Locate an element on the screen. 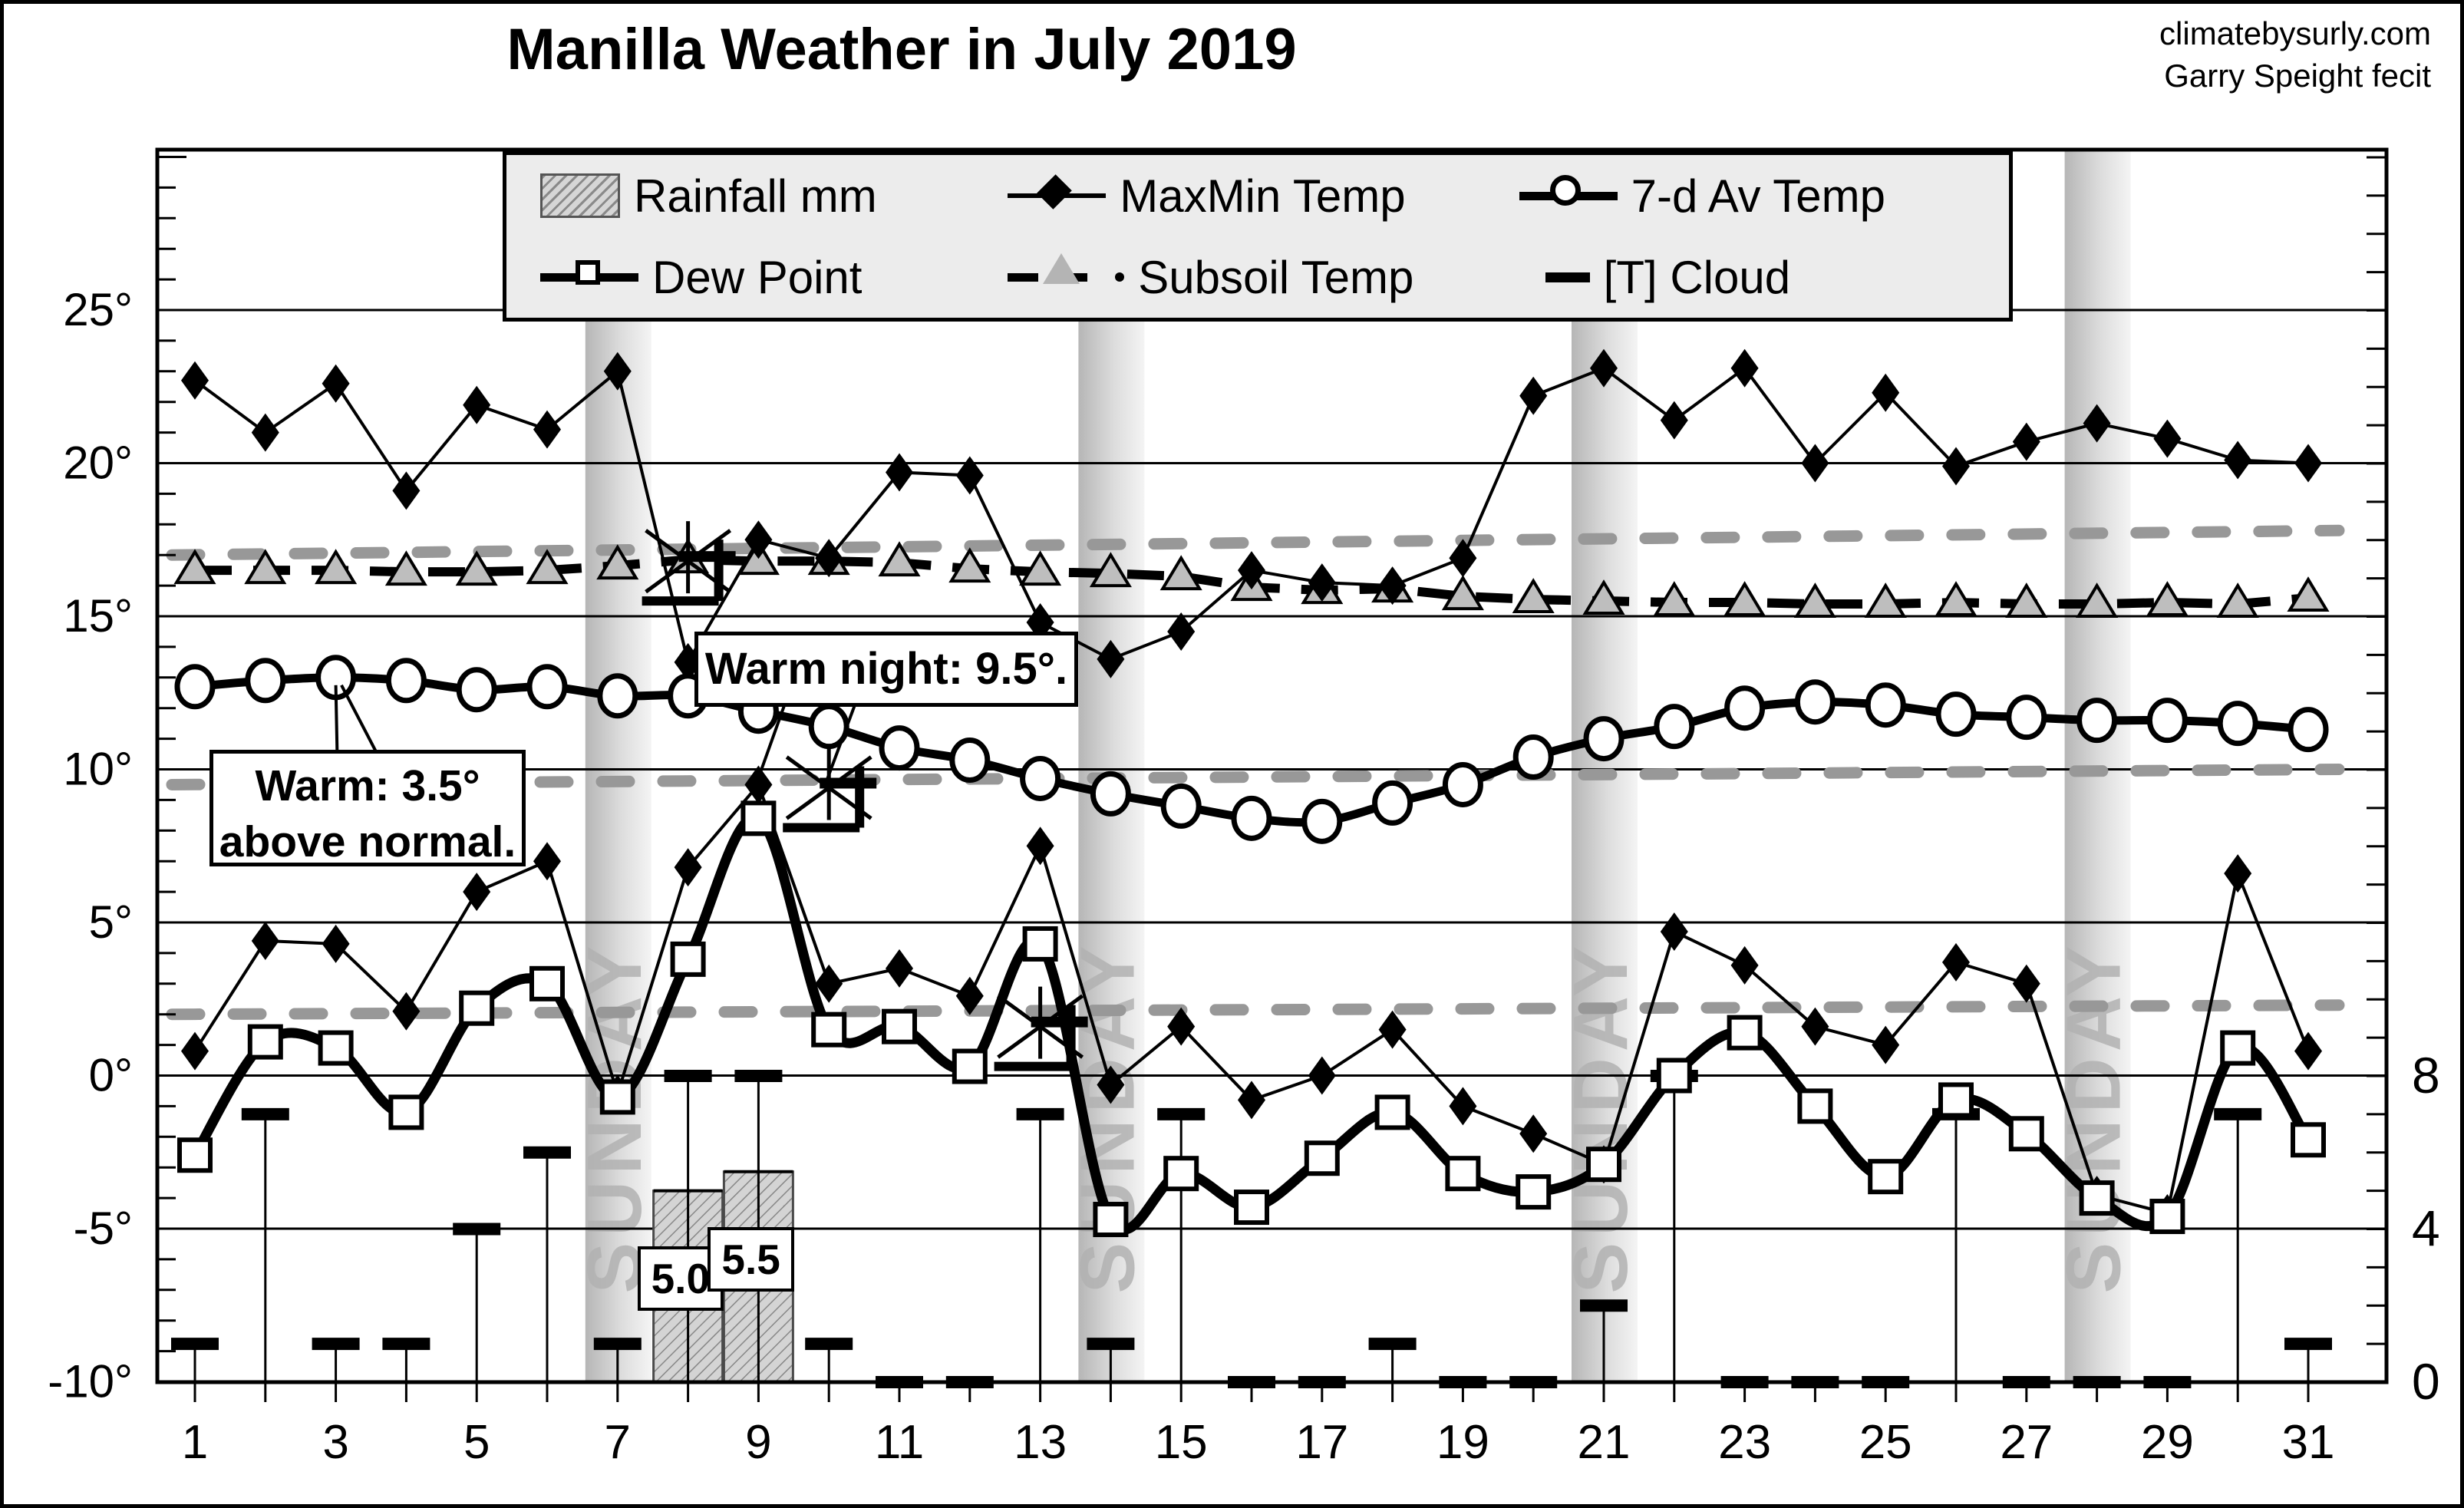  rain-value-label: 5.5 is located at coordinates (751, 1259).